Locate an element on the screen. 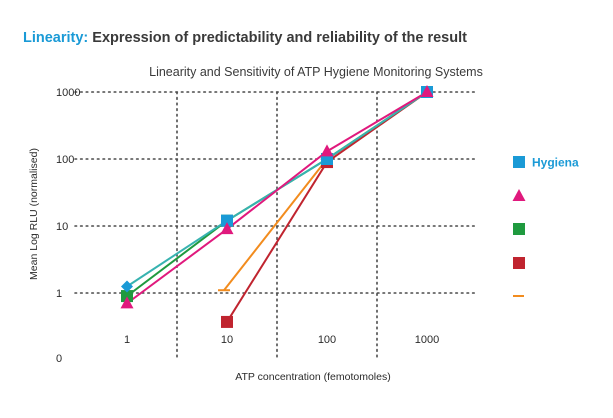 Image resolution: width=613 pixels, height=418 pixels. x-tick-label: 1000 is located at coordinates (427, 340).